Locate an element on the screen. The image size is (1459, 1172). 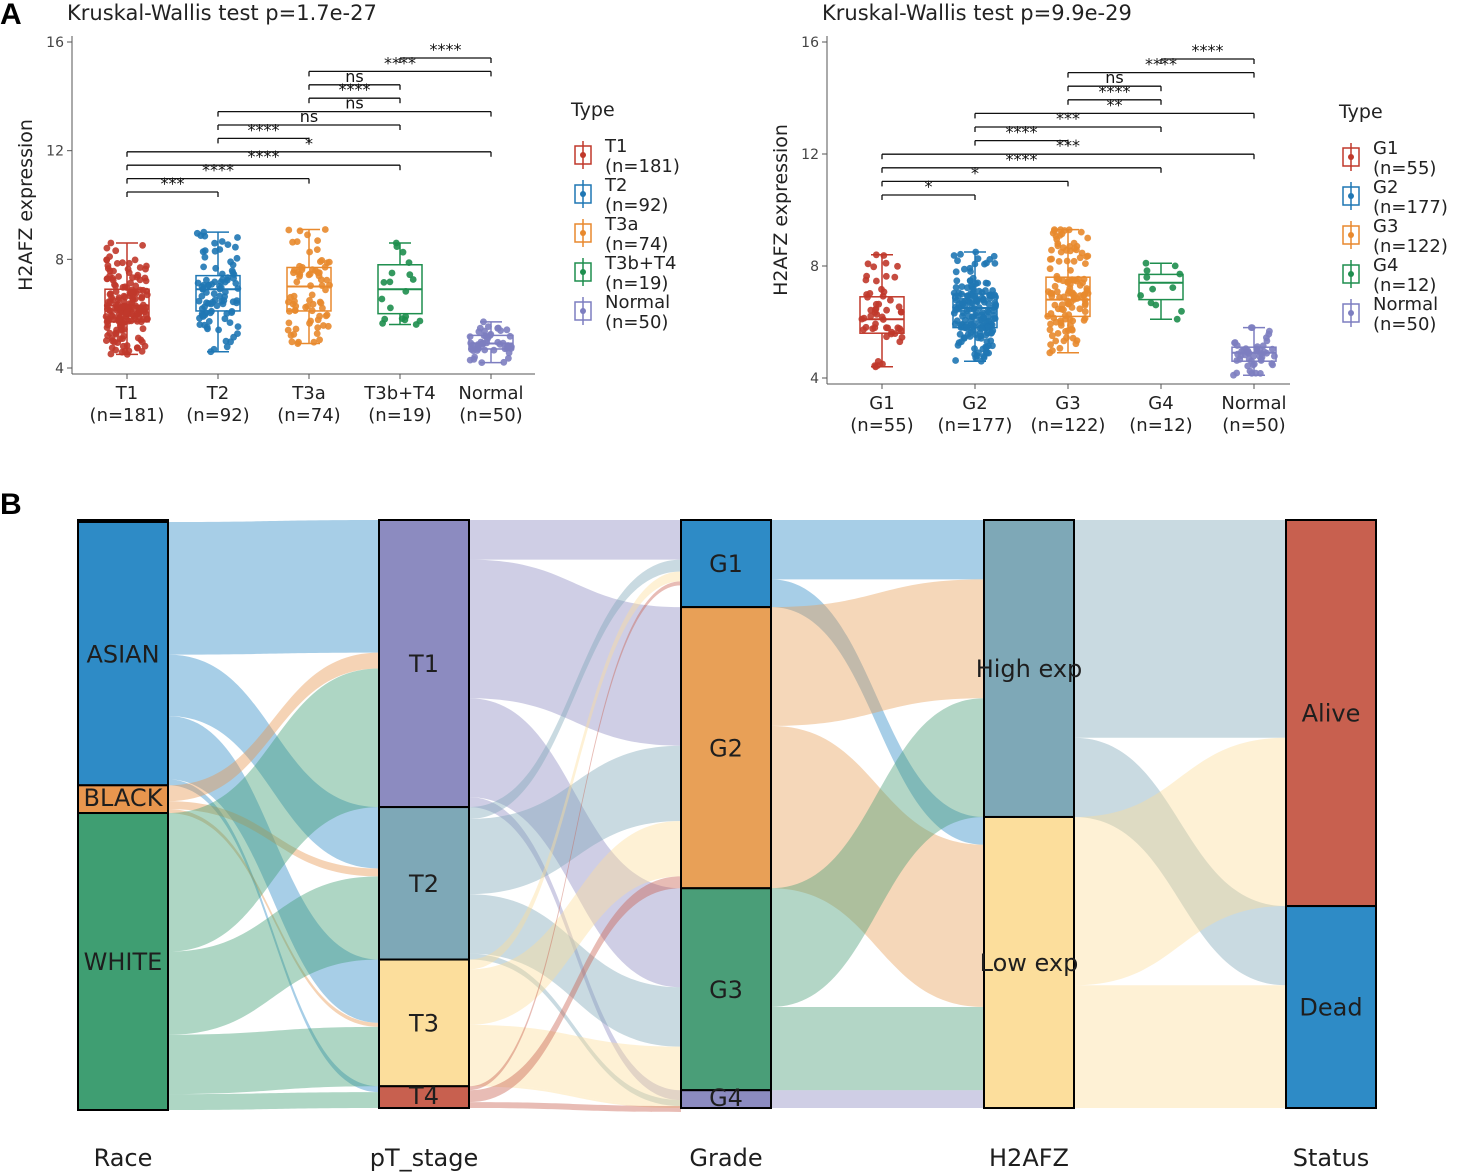
sankey-node-label: G1 is located at coordinates (726, 564).